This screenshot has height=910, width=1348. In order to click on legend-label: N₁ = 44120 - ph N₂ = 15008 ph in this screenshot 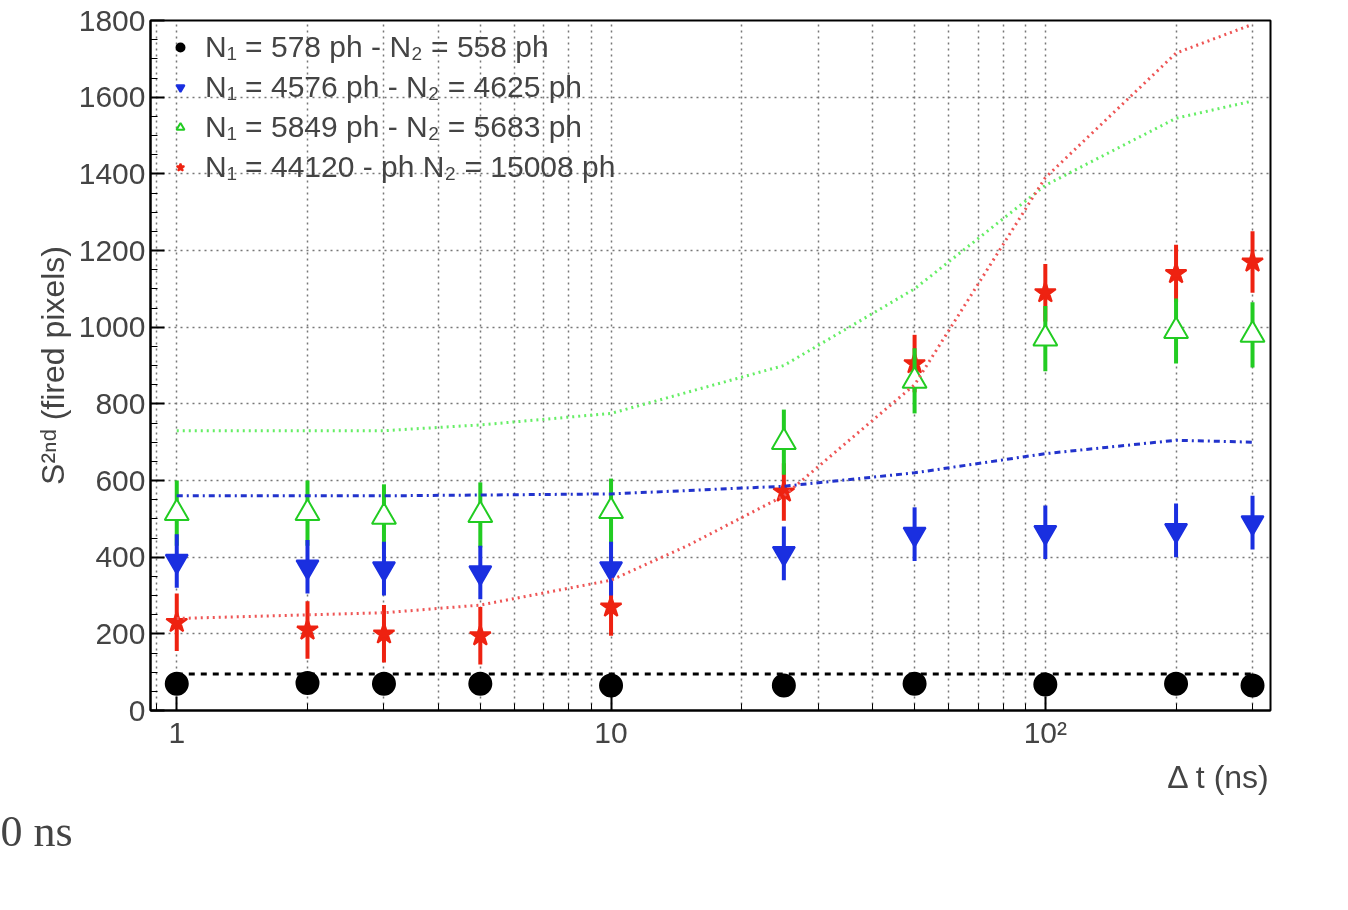, I will do `click(410, 167)`.